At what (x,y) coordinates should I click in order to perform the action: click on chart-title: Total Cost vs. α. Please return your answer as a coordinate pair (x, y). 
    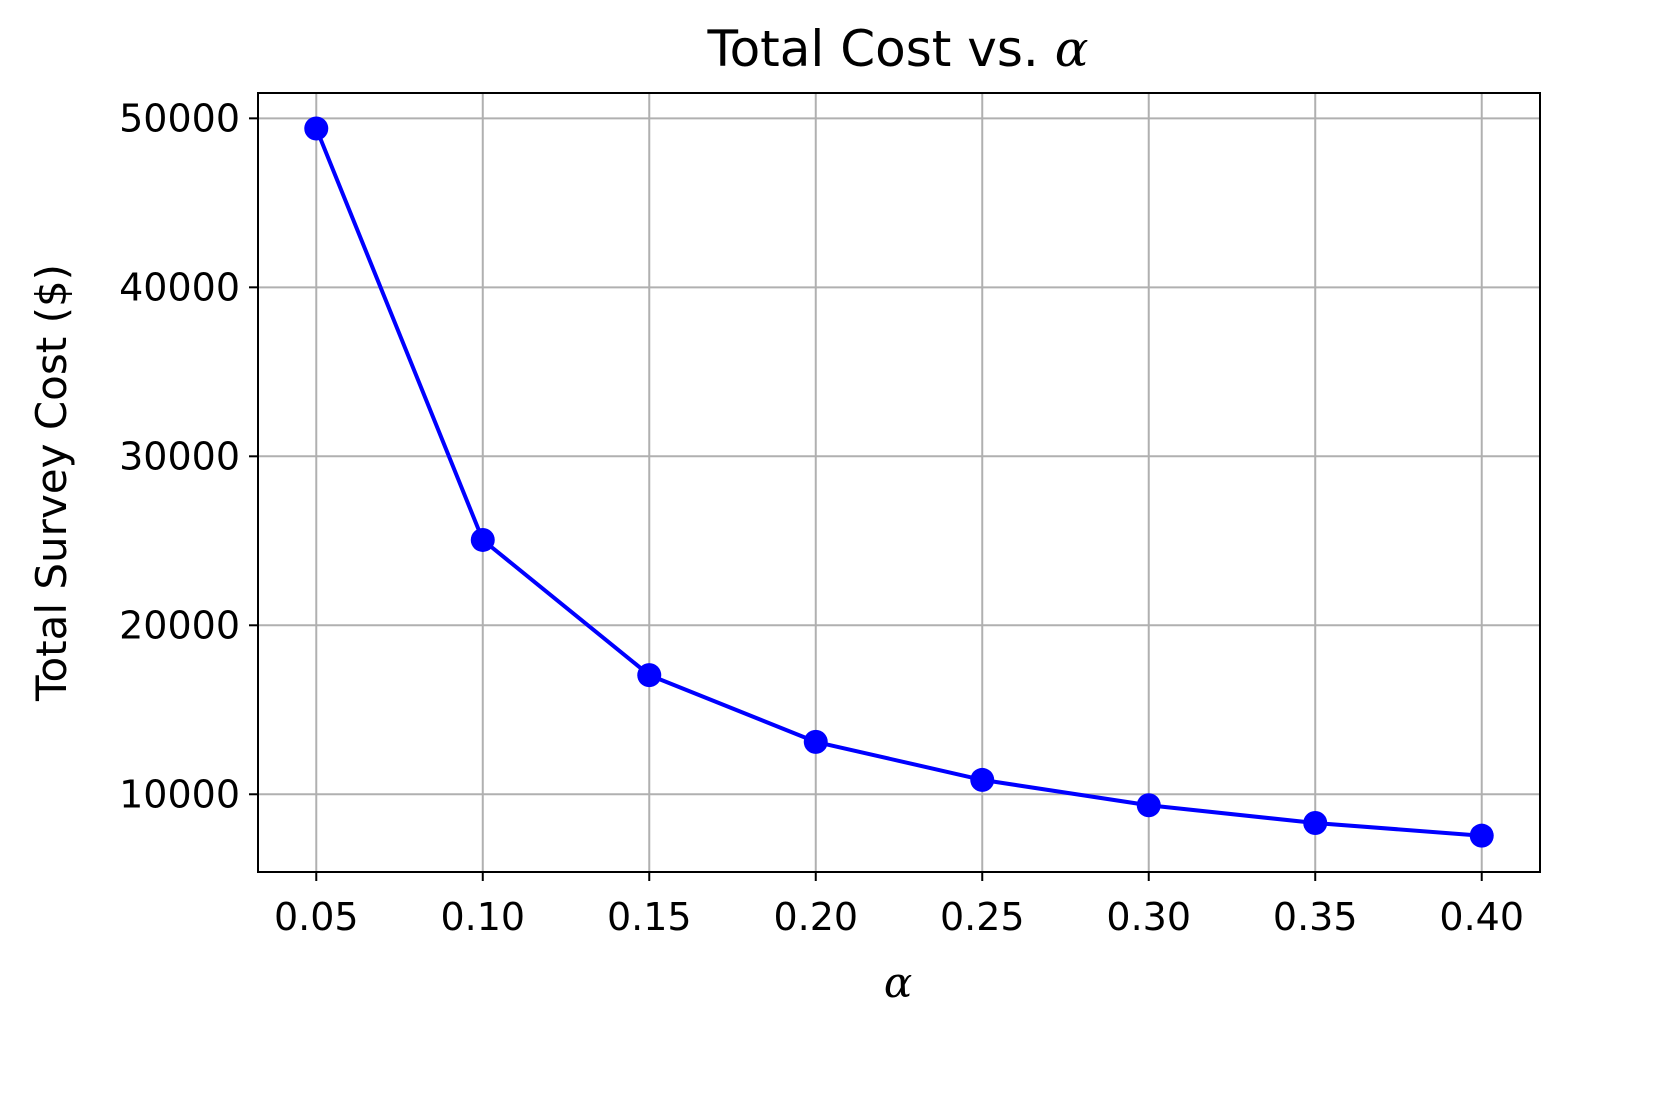
    Looking at the image, I should click on (898, 49).